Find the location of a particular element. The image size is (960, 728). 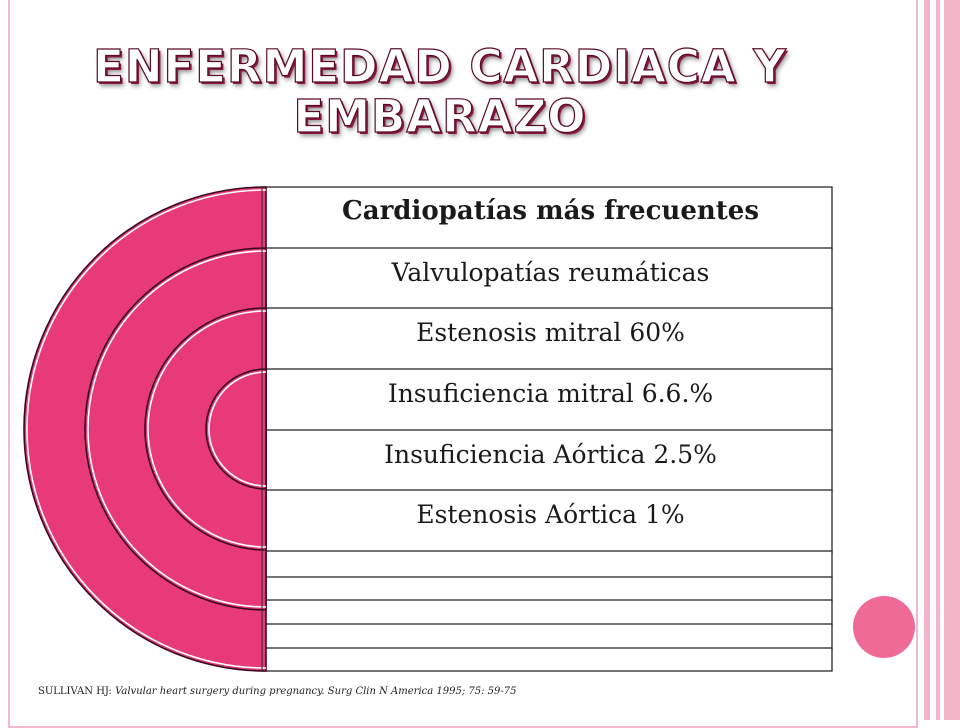

slide-title-line-1: Enfermedad cardiaca y is located at coordinates (440, 66).